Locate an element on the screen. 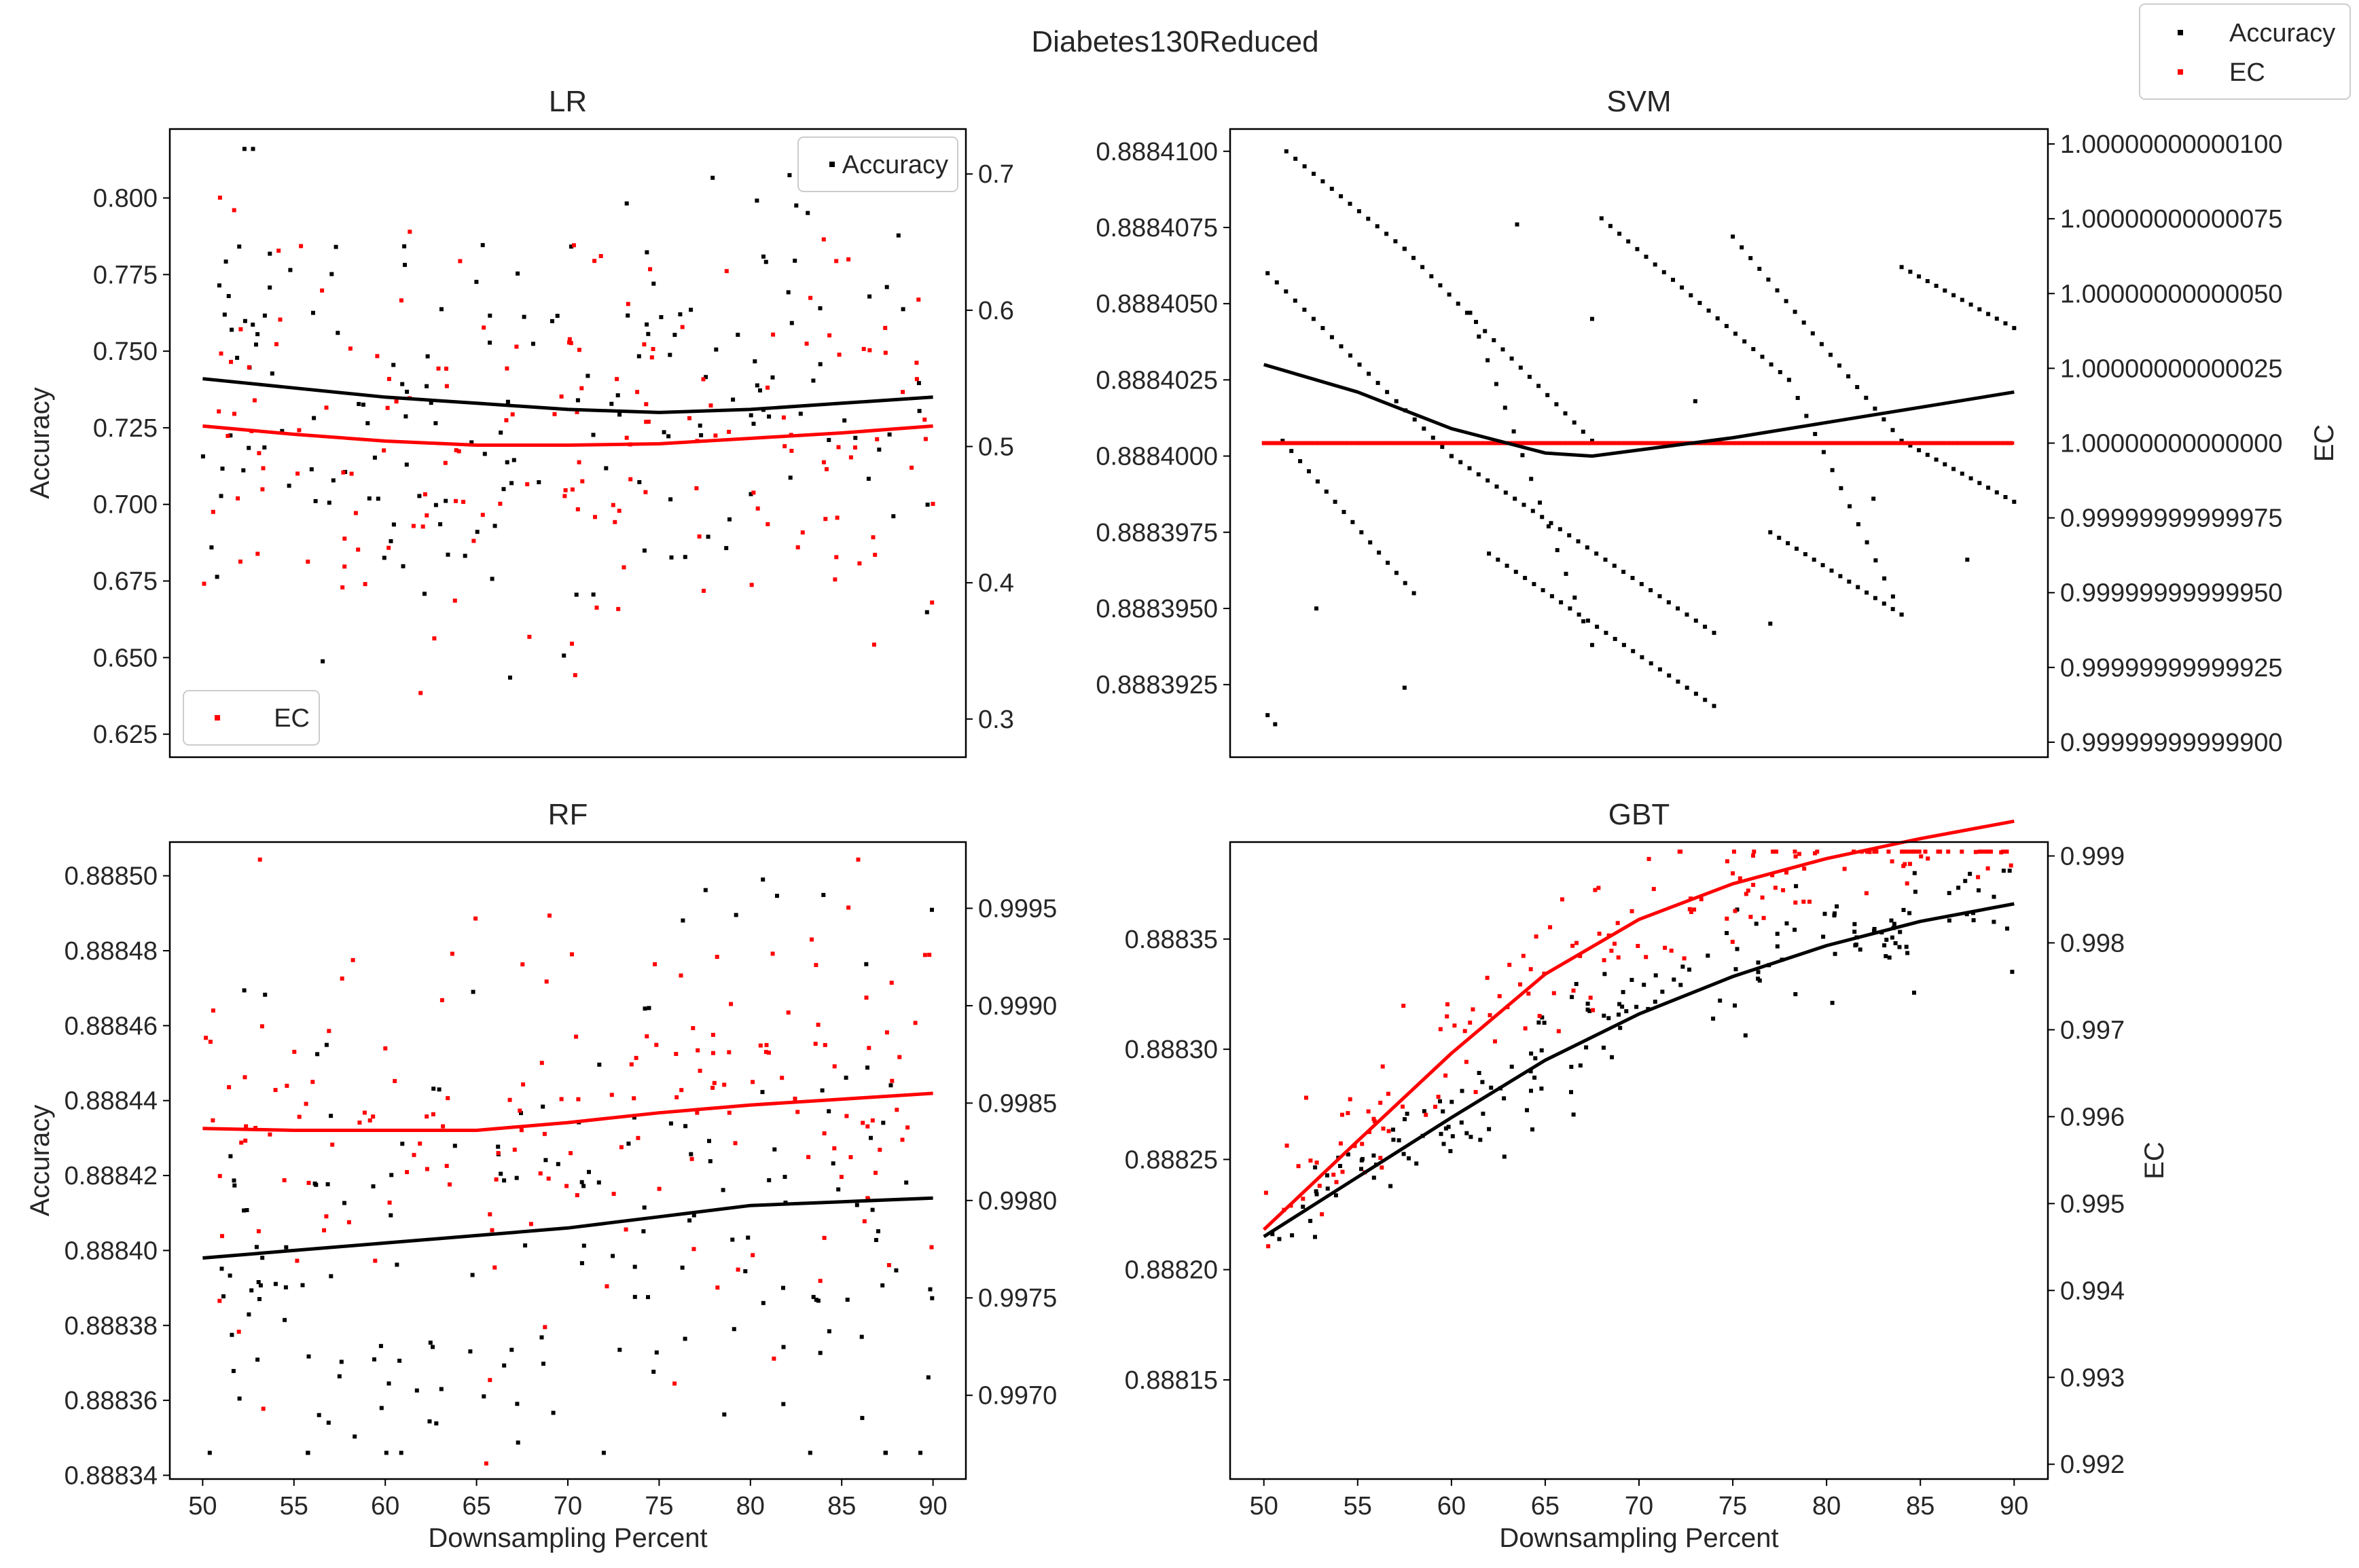  x-tick-label: 50 is located at coordinates (203, 1506).